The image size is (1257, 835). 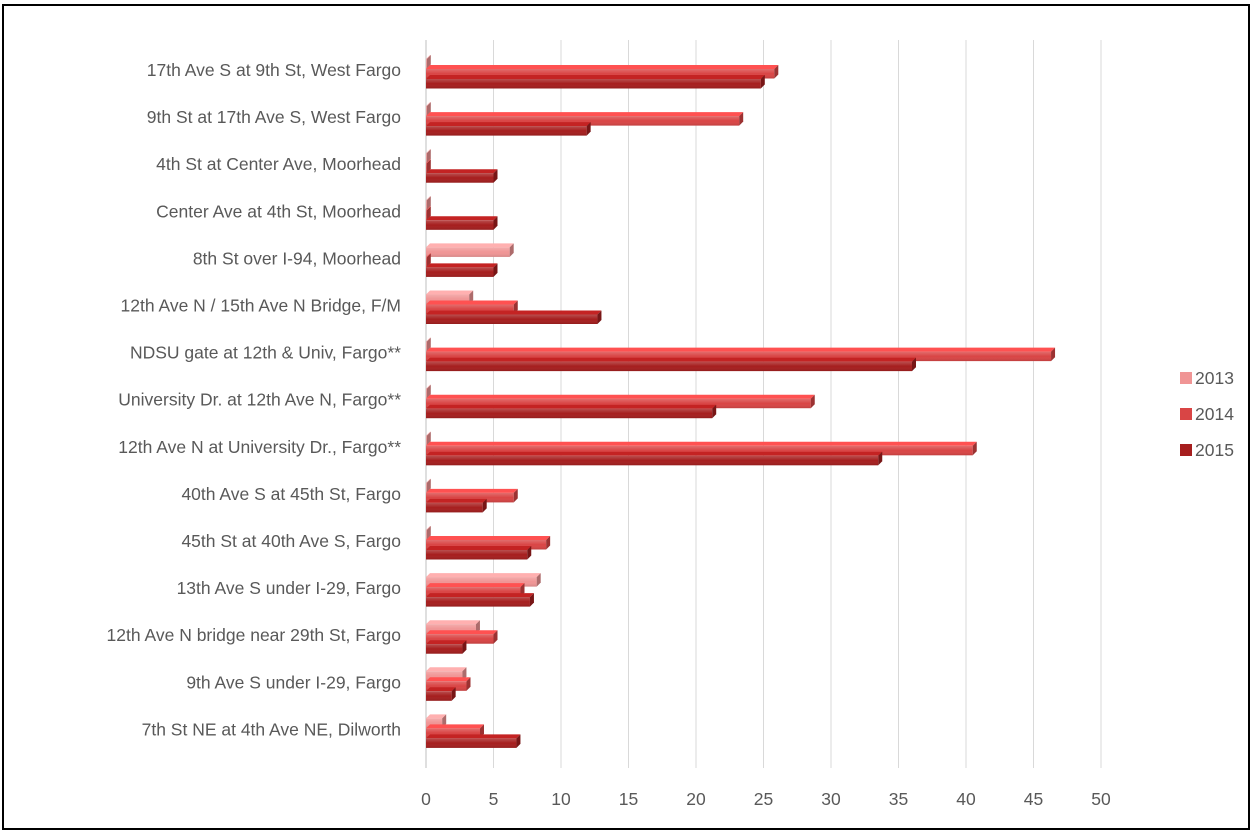 I want to click on category-label: 9th Ave S under I-29, Fargo, so click(x=293, y=682).